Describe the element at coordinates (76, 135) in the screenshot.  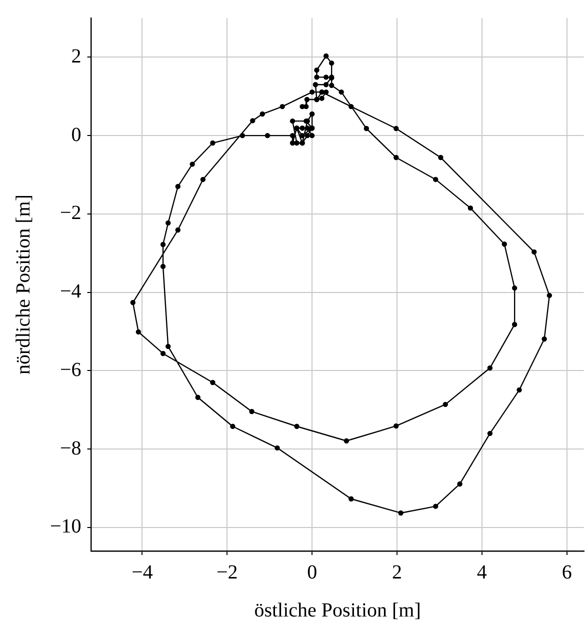
I see `y-tick-label: 0` at that location.